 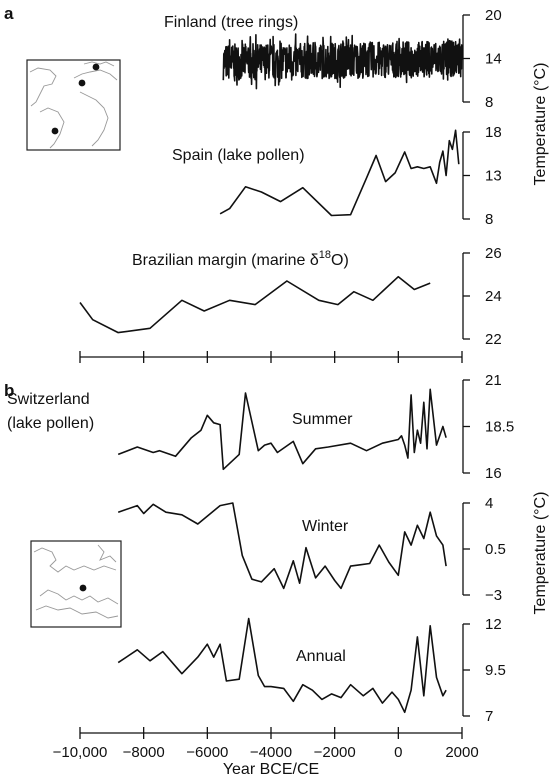 I want to click on x-tick-label: −2000, so click(x=335, y=752).